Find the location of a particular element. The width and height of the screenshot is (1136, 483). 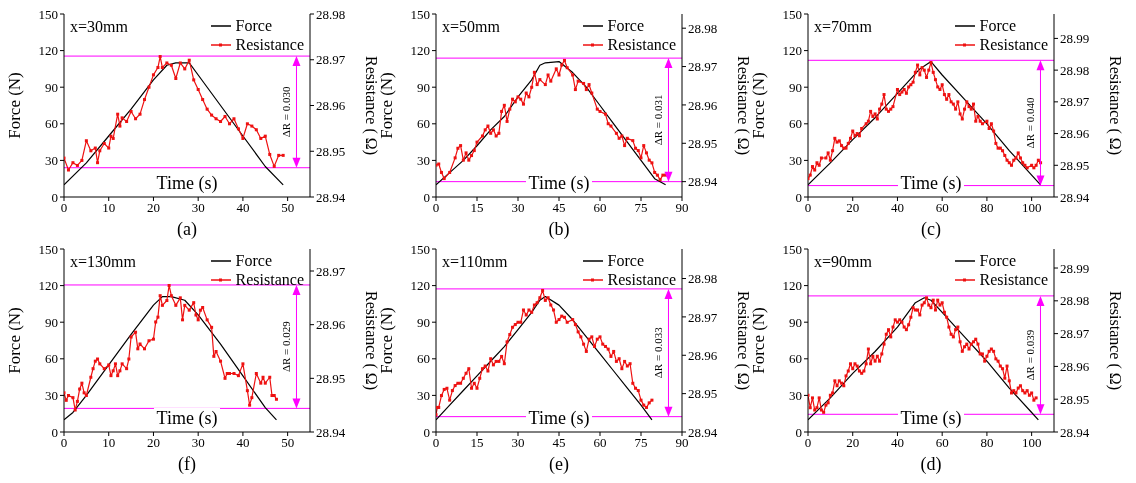

annotation: ΔR = 0.040 is located at coordinates (1030, 123).